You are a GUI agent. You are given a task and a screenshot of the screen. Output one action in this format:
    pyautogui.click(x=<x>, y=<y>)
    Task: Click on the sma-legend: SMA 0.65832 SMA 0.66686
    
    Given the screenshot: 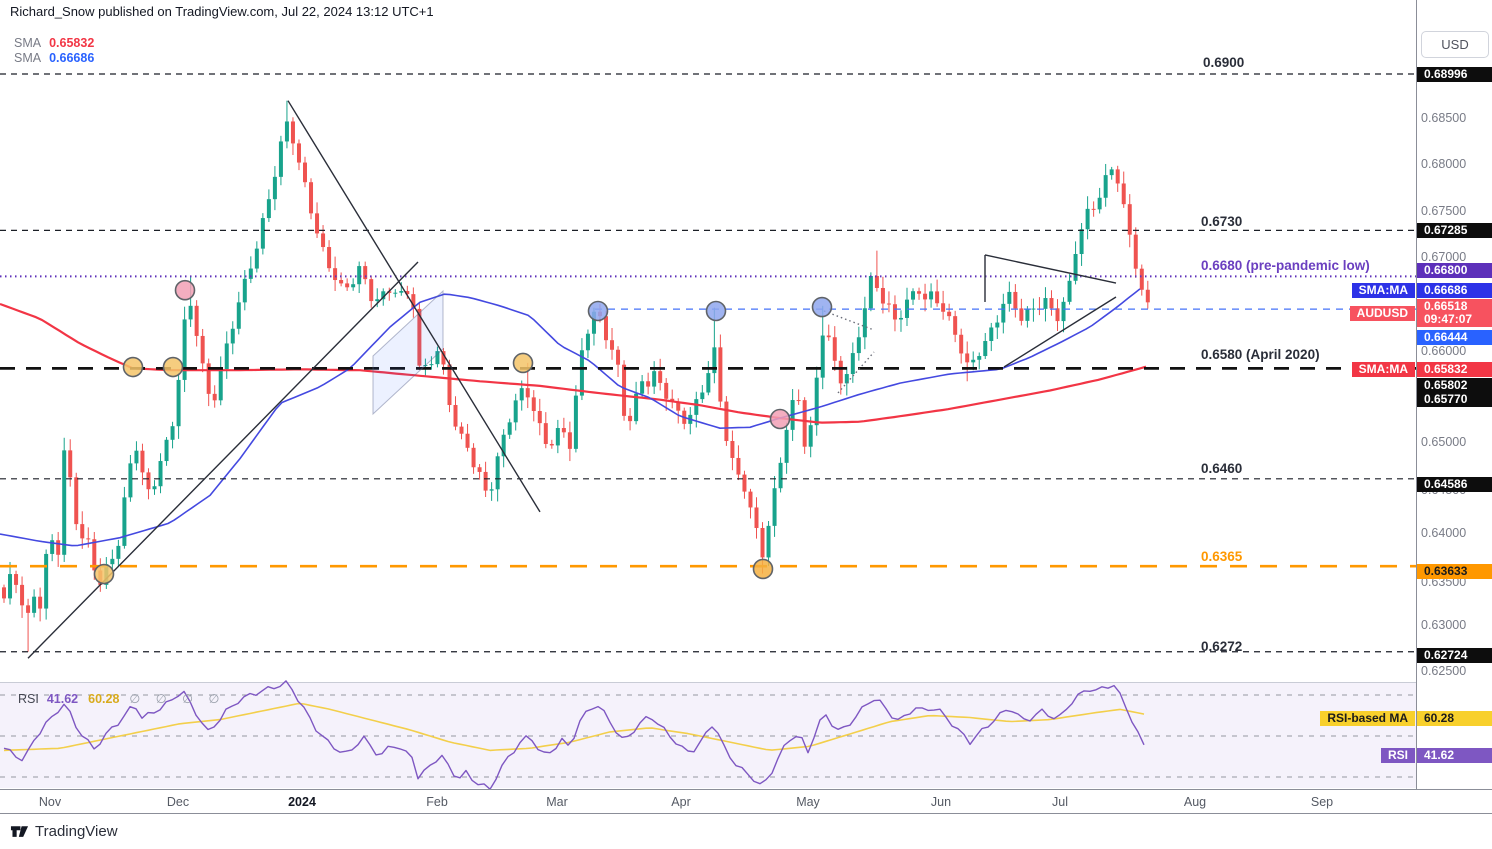 What is the action you would take?
    pyautogui.click(x=54, y=51)
    